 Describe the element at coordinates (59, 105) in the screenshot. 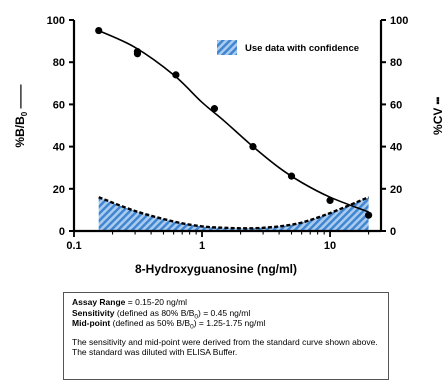

I see `y-tick-label-left: 60` at that location.